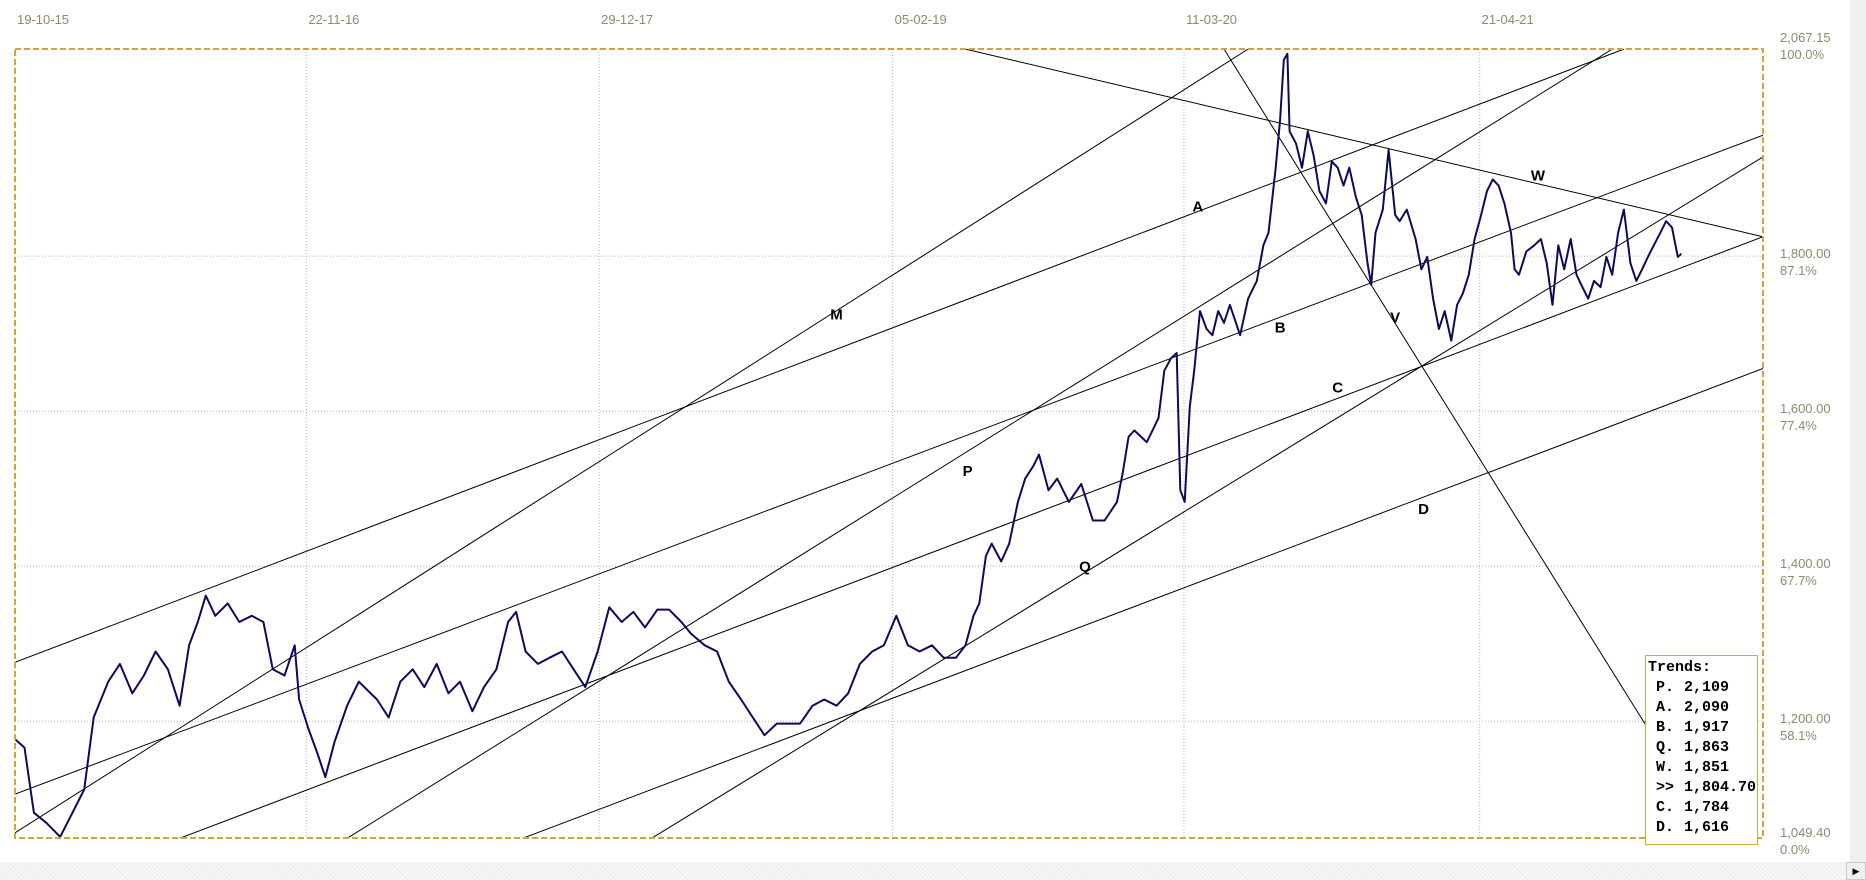 The height and width of the screenshot is (880, 1866). I want to click on x-tick-label: 22-11-16, so click(333, 19).